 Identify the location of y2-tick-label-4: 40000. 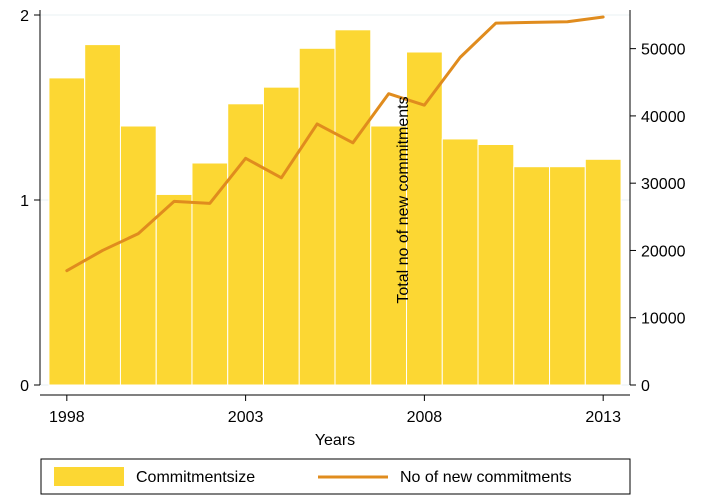
(663, 117).